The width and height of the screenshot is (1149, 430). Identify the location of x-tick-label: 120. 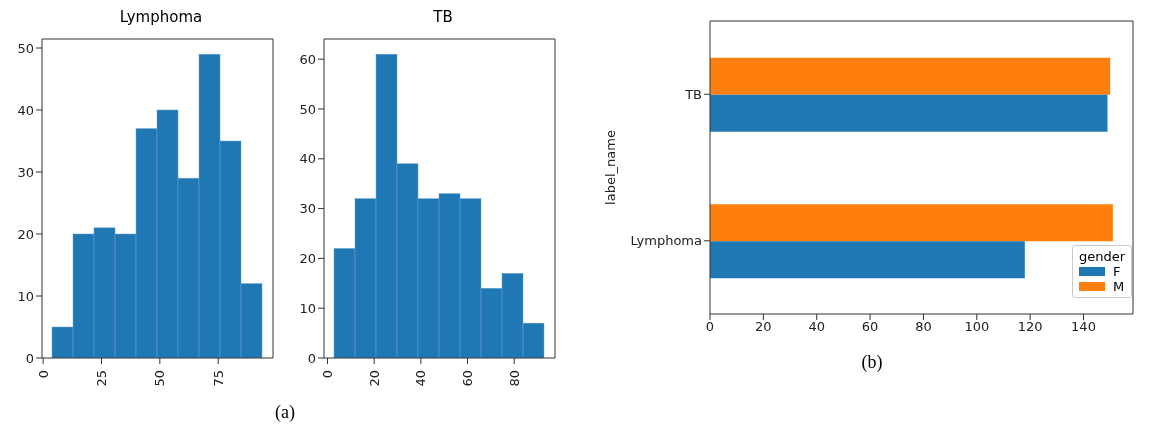
(1030, 327).